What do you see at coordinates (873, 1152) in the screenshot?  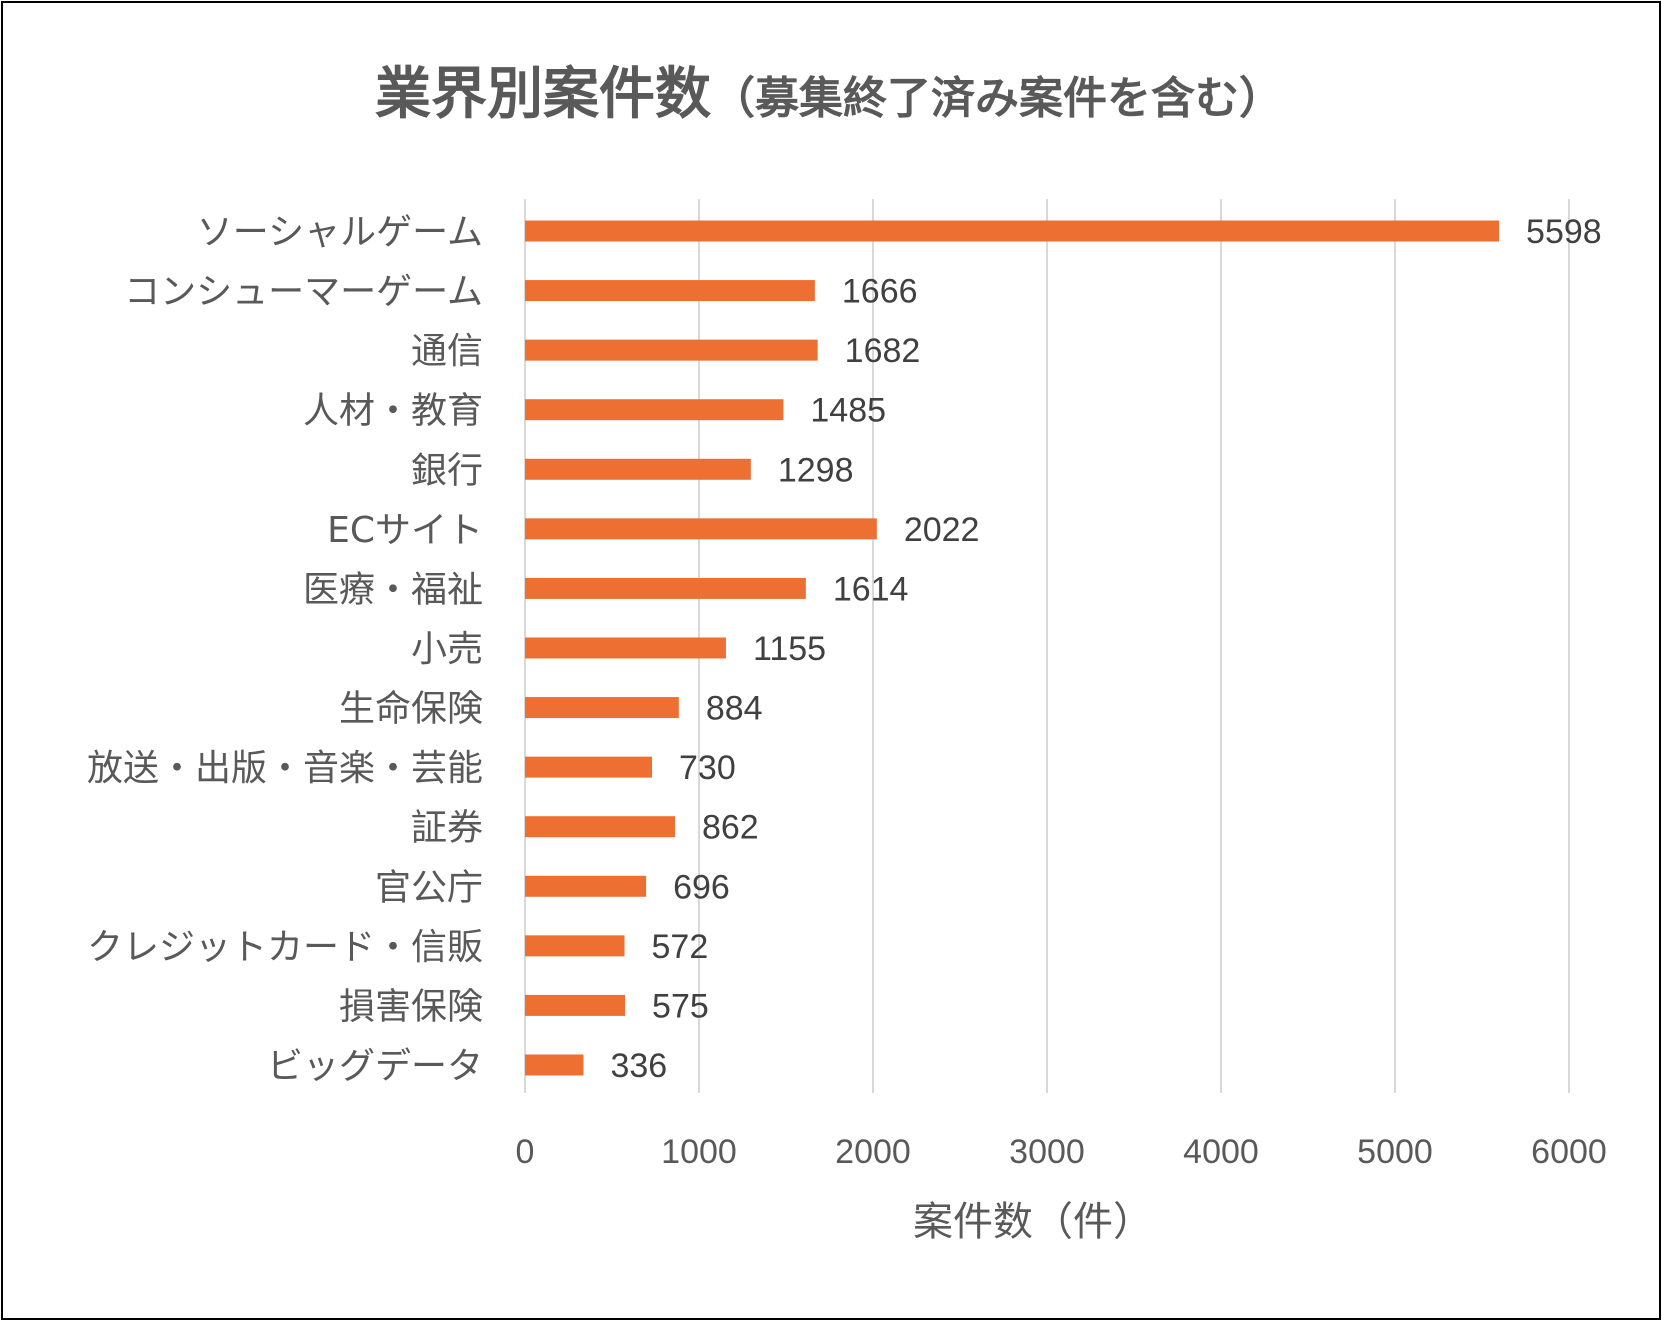 I see `x-tick-label-2: 2000` at bounding box center [873, 1152].